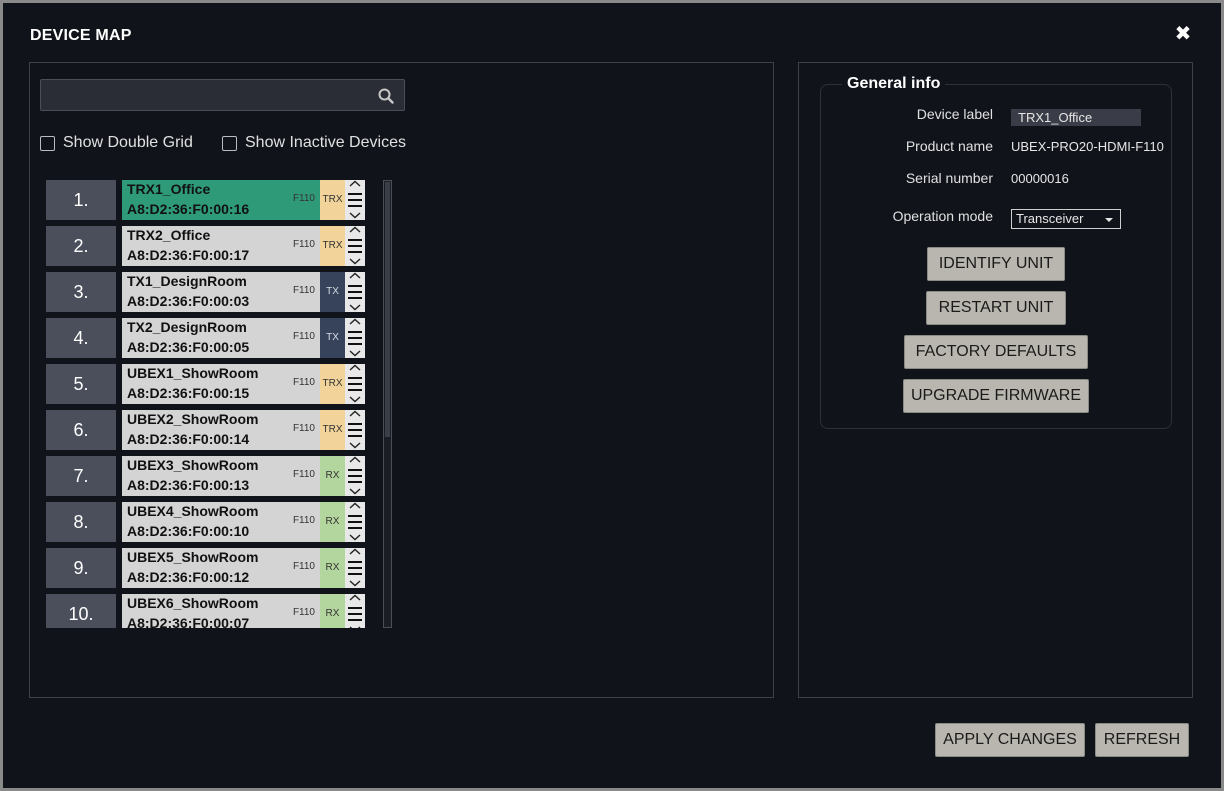 Image resolution: width=1224 pixels, height=791 pixels. Describe the element at coordinates (221, 338) in the screenshot. I see `device-card: TX2_DesignRoom A8:D2:36:F0:00:05 F110` at that location.